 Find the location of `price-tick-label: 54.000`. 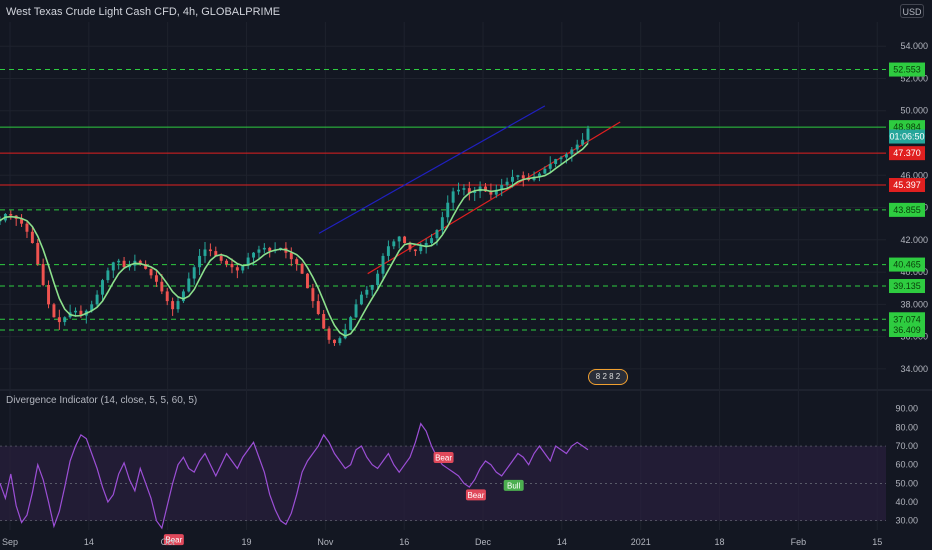

price-tick-label: 54.000 is located at coordinates (914, 46).